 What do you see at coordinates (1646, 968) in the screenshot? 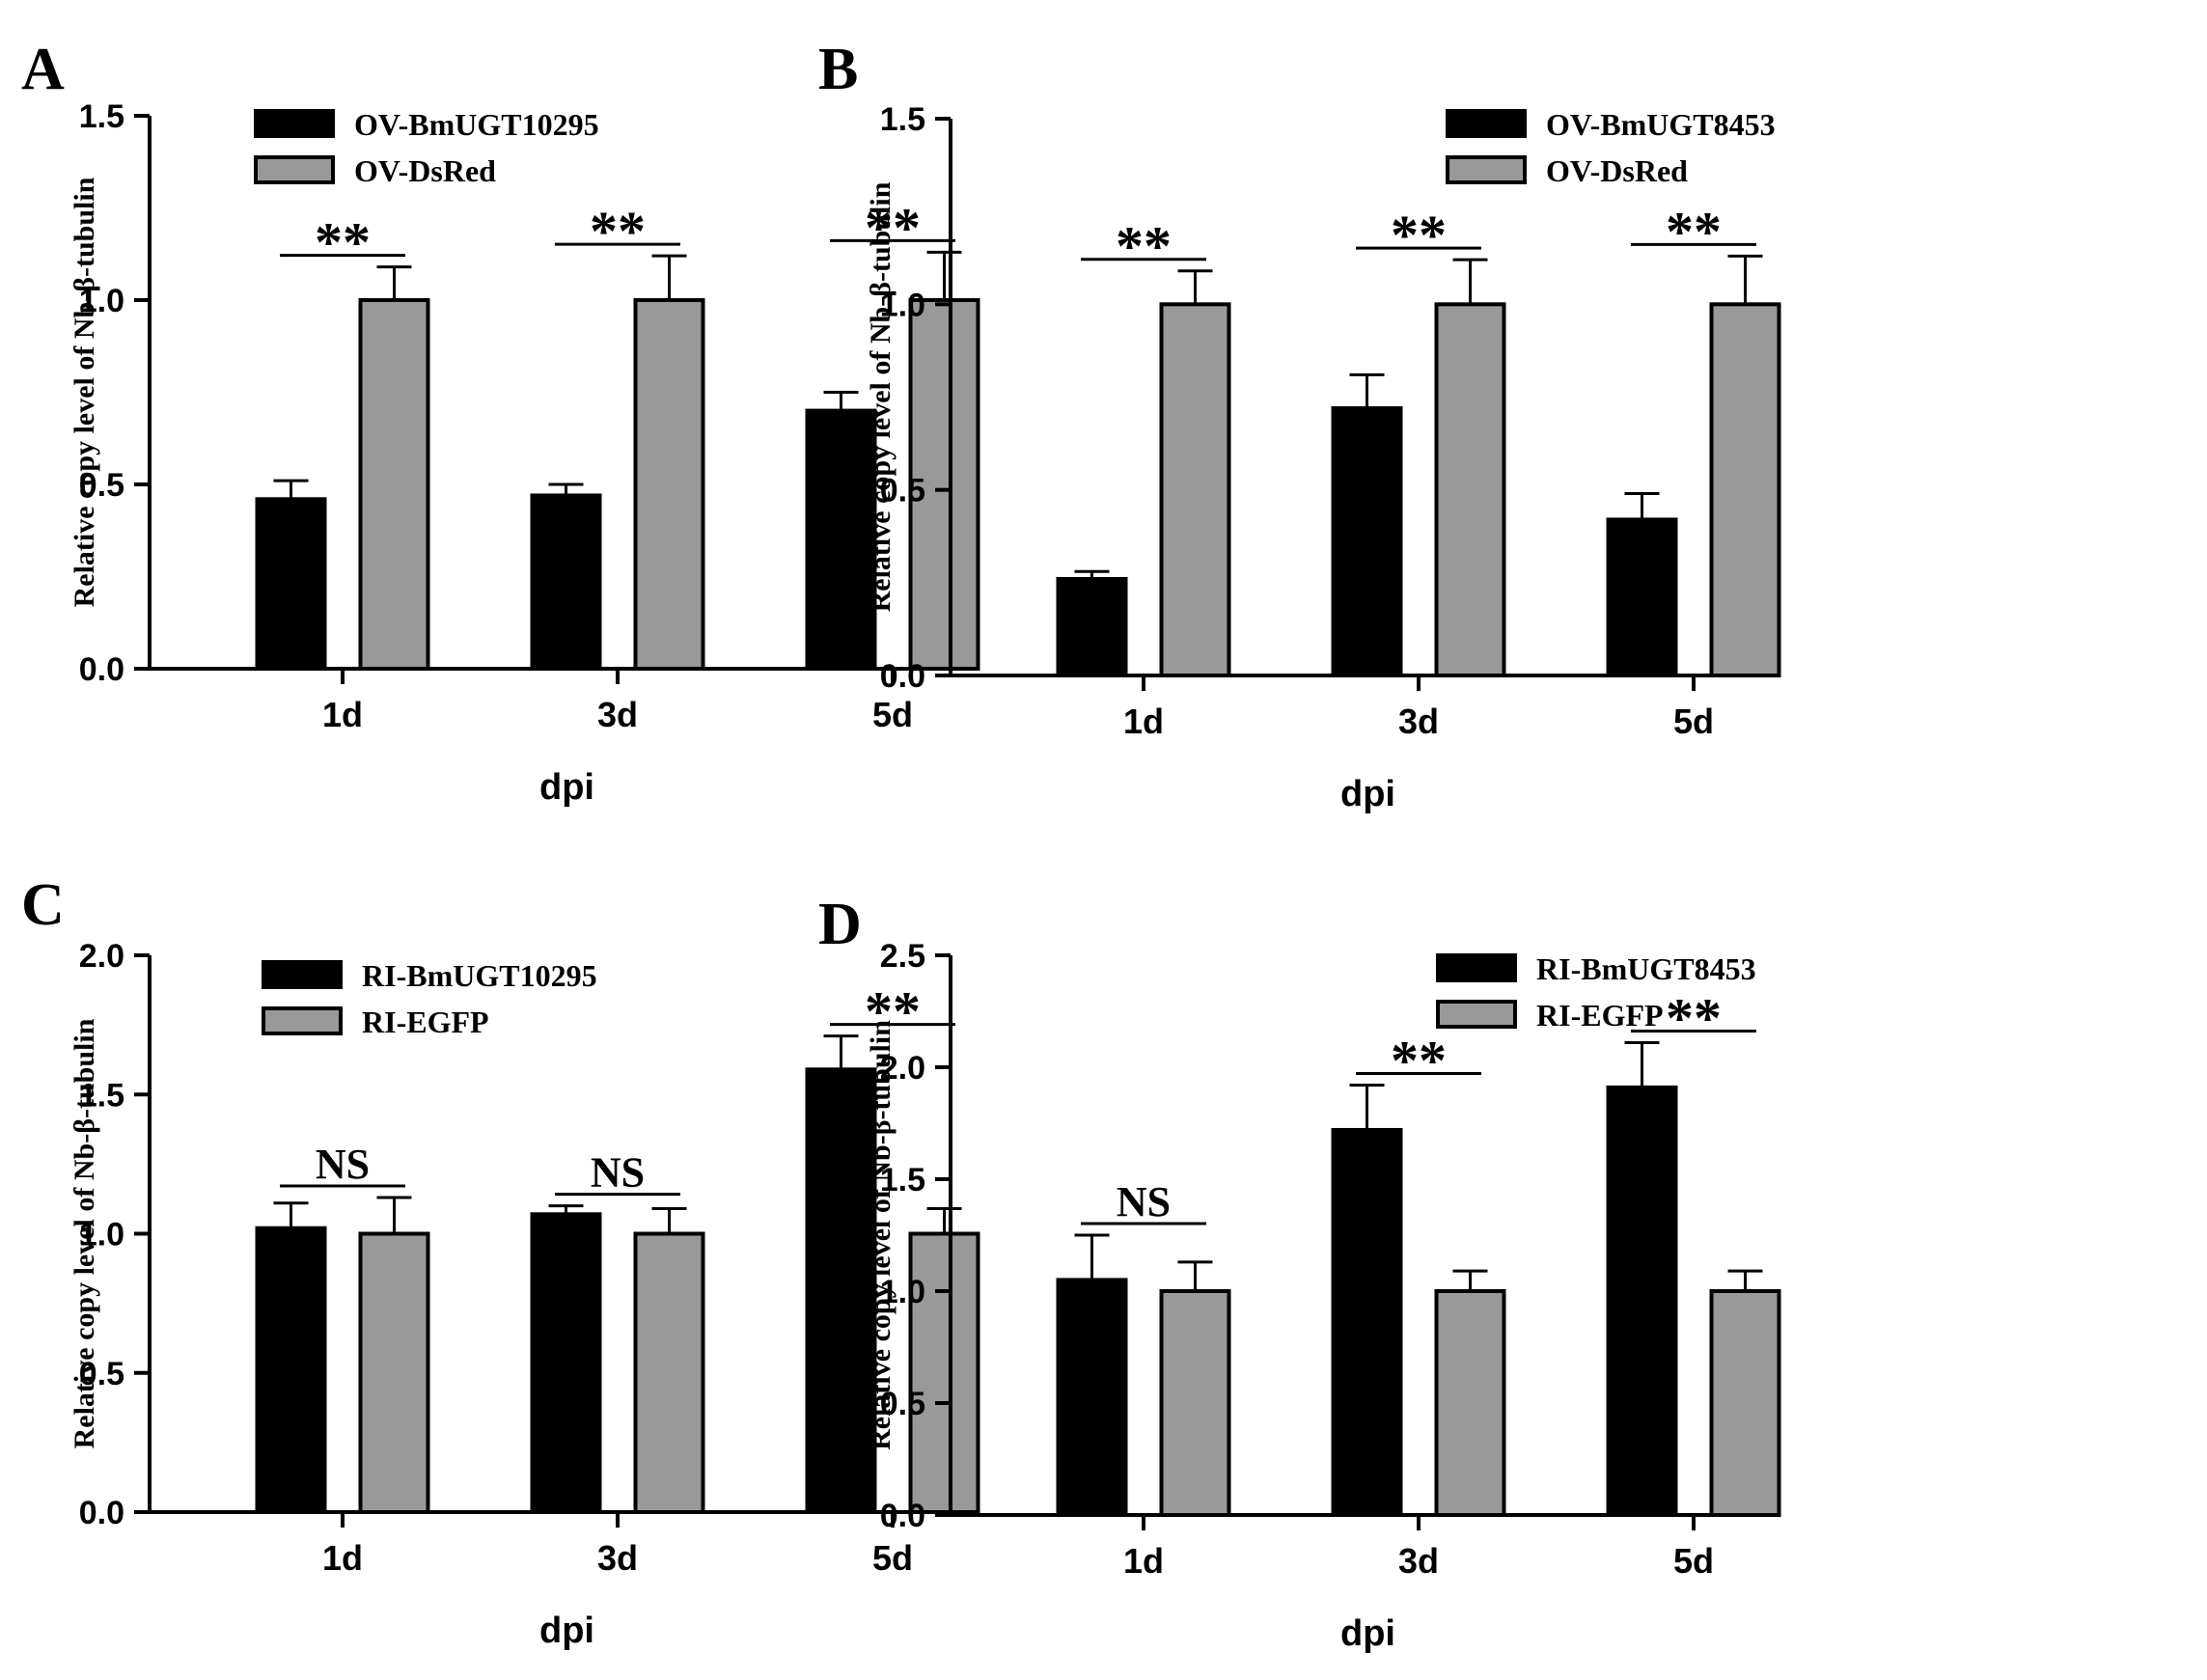
I see `legend-label: RI-BmUGT8453` at bounding box center [1646, 968].